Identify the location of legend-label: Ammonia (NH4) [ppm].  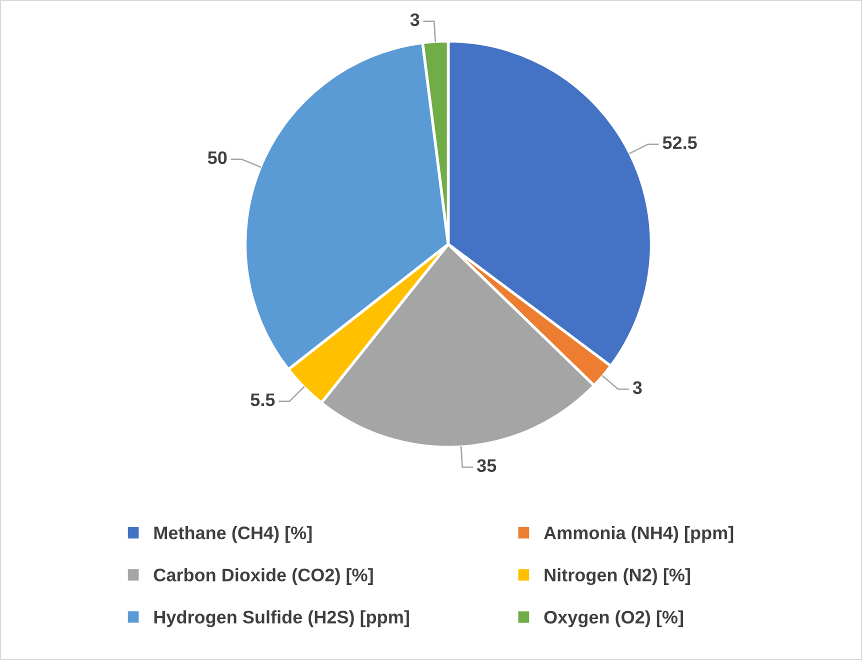
(639, 534).